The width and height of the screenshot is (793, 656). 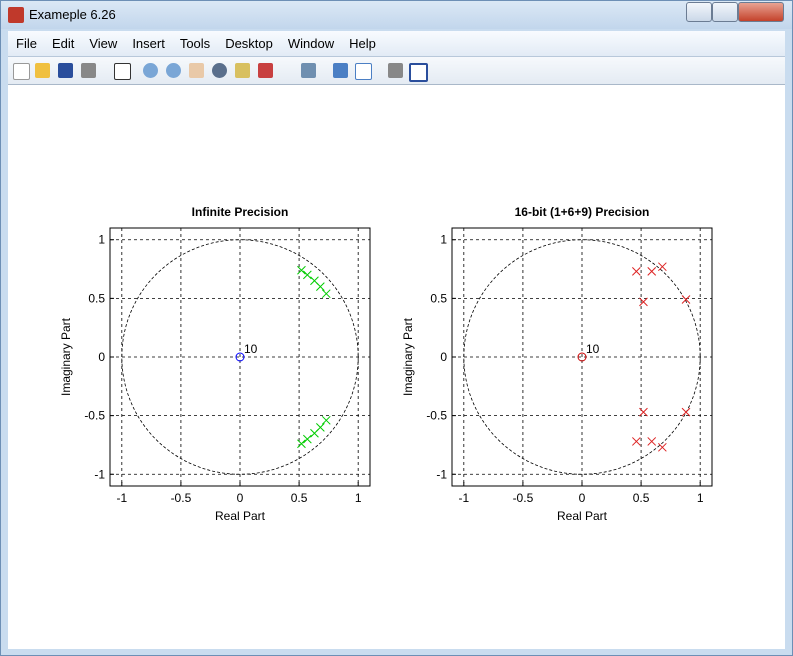 What do you see at coordinates (103, 43) in the screenshot?
I see `menu-item: View` at bounding box center [103, 43].